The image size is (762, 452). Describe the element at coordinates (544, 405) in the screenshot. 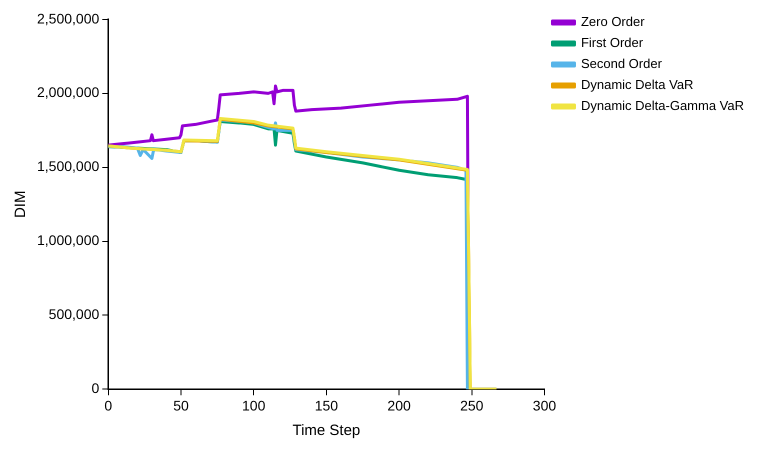

I see `x-tick-label: 300` at that location.